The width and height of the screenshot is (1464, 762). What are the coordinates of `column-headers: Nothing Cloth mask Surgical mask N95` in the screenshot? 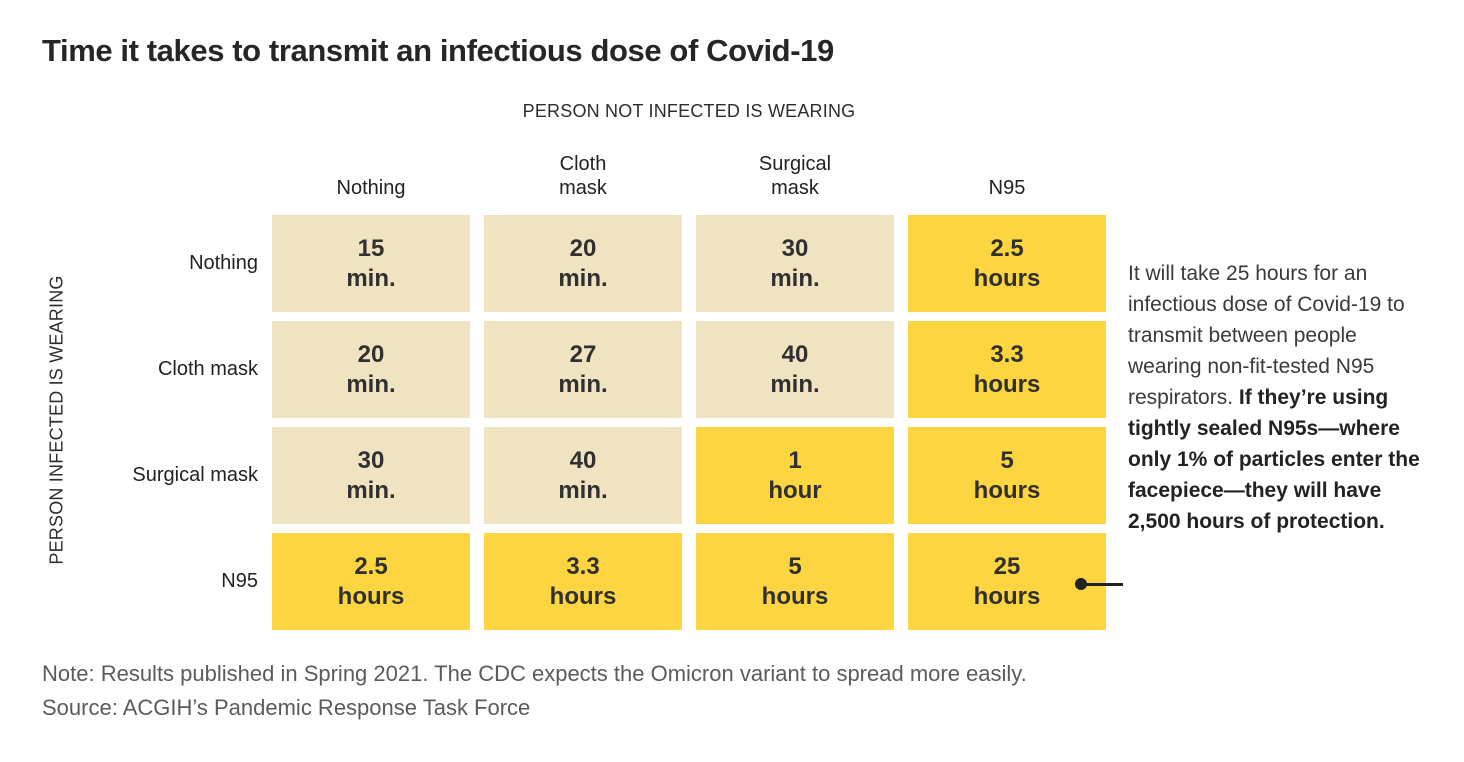 It's located at (696, 165).